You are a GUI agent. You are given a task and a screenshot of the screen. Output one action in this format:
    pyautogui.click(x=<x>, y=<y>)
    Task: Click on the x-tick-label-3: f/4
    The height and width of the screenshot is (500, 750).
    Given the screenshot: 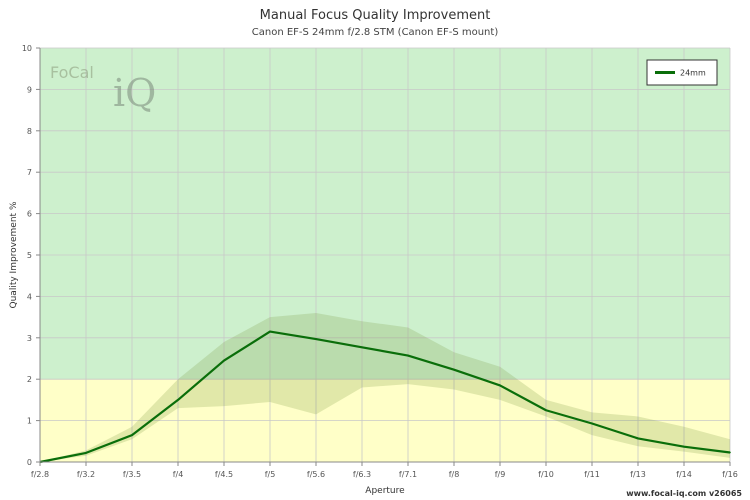 What is the action you would take?
    pyautogui.click(x=178, y=474)
    